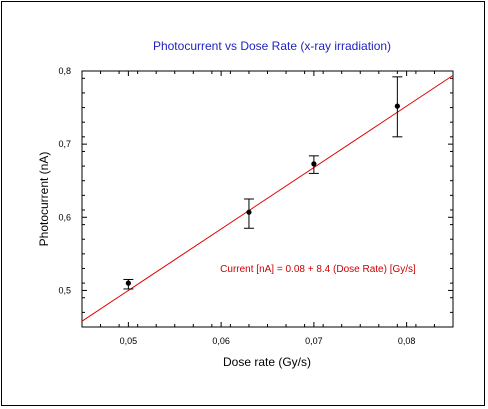  I want to click on y-axis-label: Photocurrent (nA), so click(44, 199).